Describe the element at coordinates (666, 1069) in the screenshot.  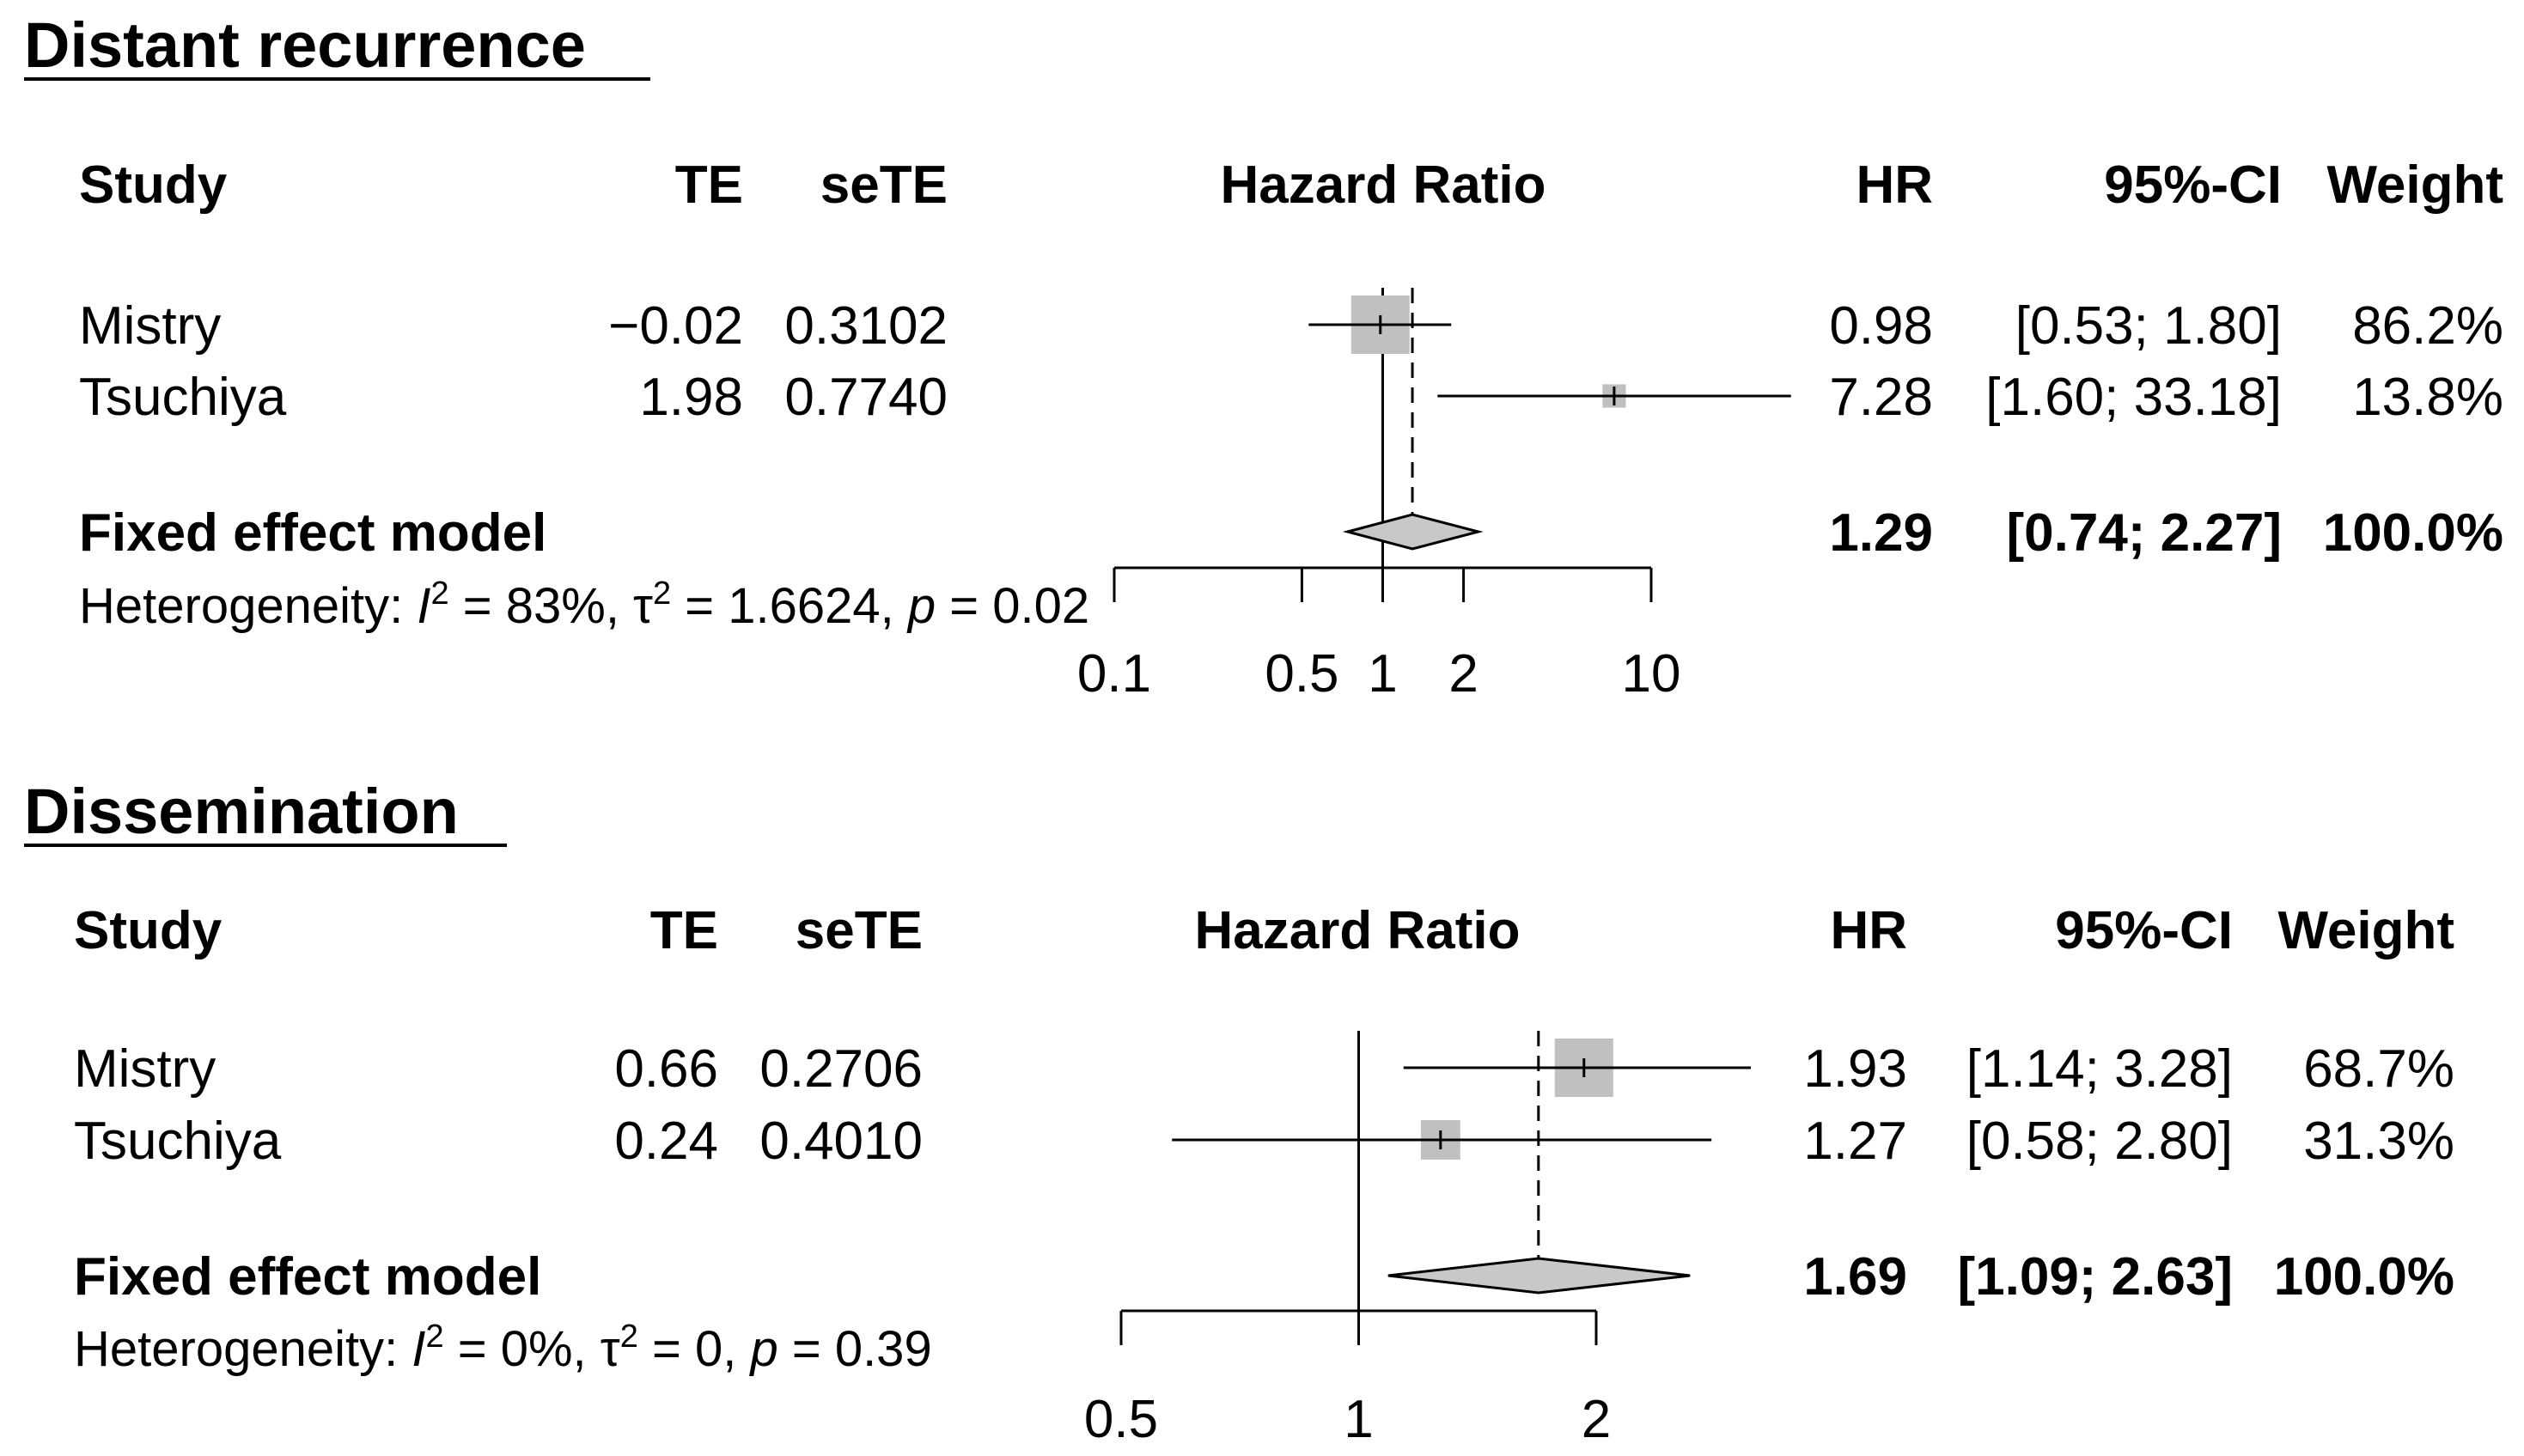
I see `study-te: 0.66` at that location.